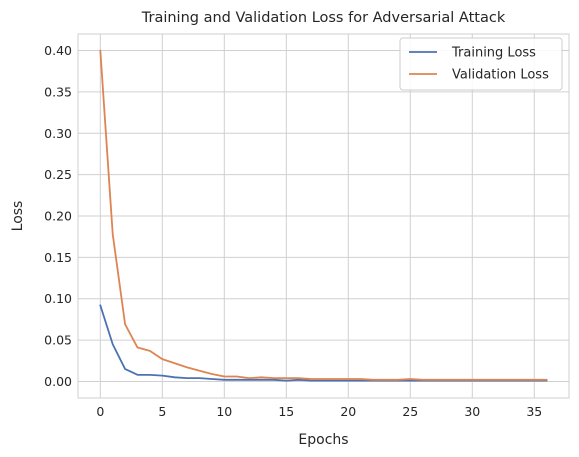  Describe the element at coordinates (348, 411) in the screenshot. I see `x-tick-label: 20` at that location.